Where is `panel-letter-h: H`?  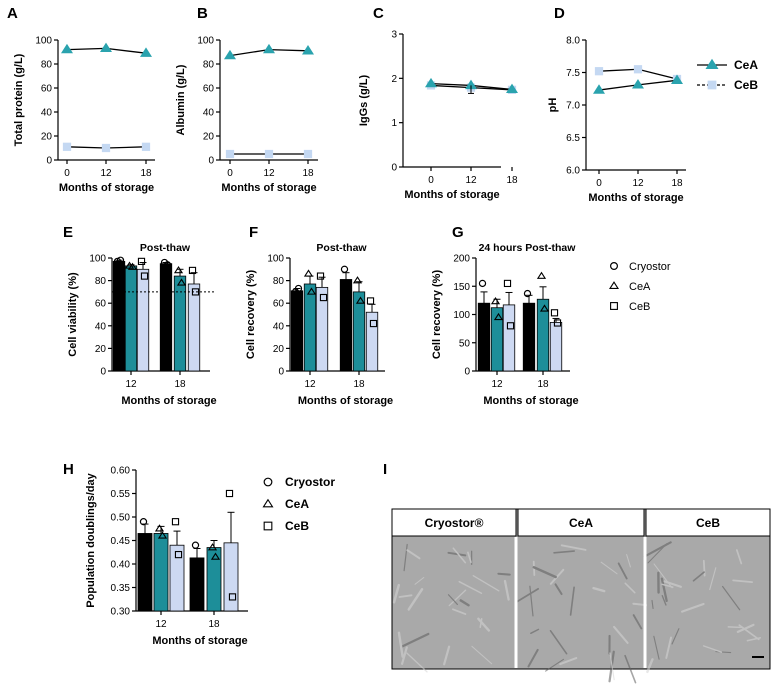 panel-letter-h: H is located at coordinates (68, 469).